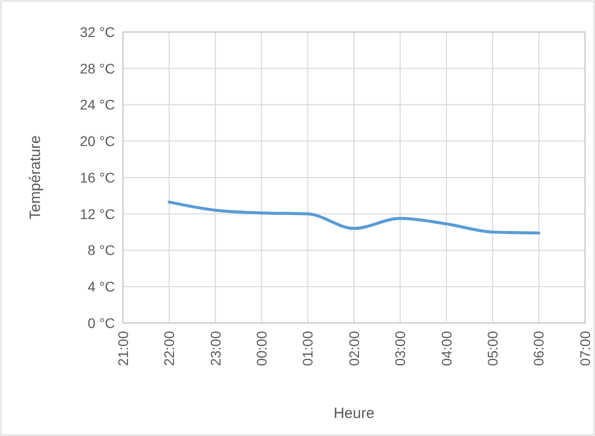  Describe the element at coordinates (400, 348) in the screenshot. I see `x-tick-label: 03:00` at that location.